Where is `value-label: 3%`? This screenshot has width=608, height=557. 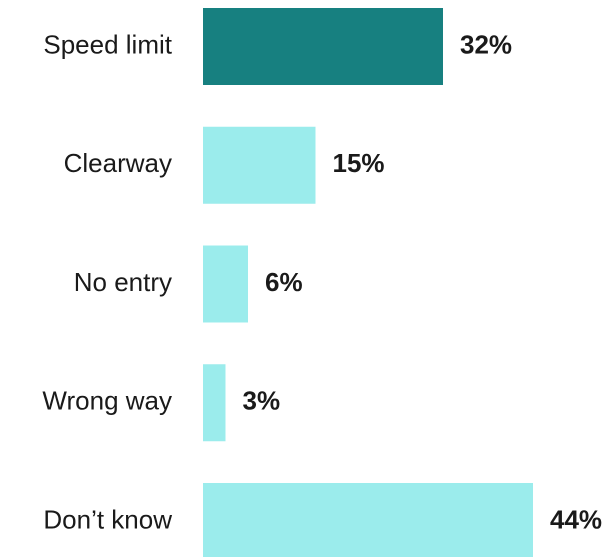 value-label: 3% is located at coordinates (262, 401).